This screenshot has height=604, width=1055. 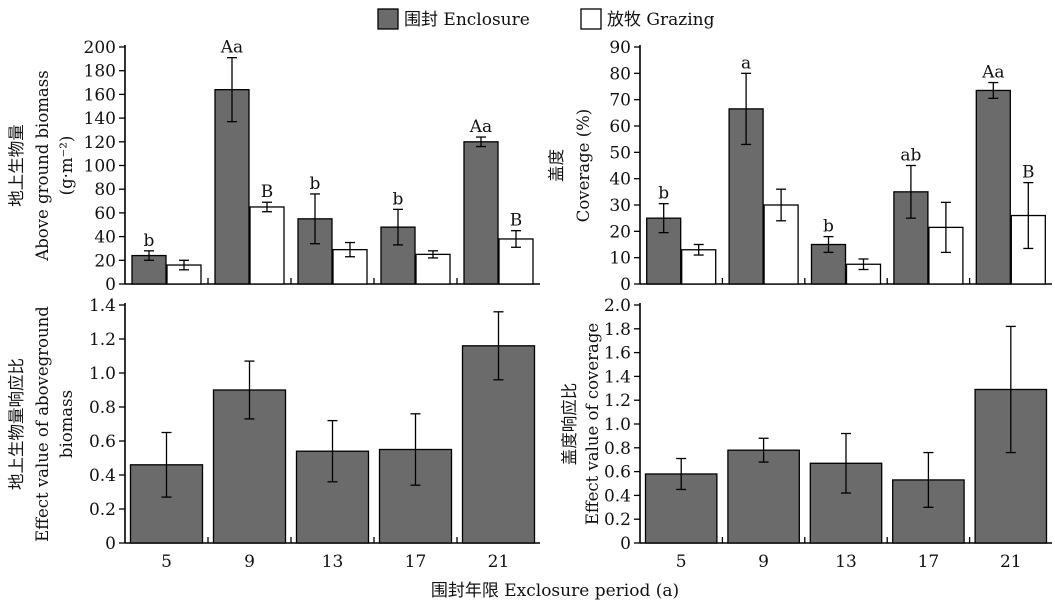 I want to click on y-axis-label: 盖度, so click(x=556, y=165).